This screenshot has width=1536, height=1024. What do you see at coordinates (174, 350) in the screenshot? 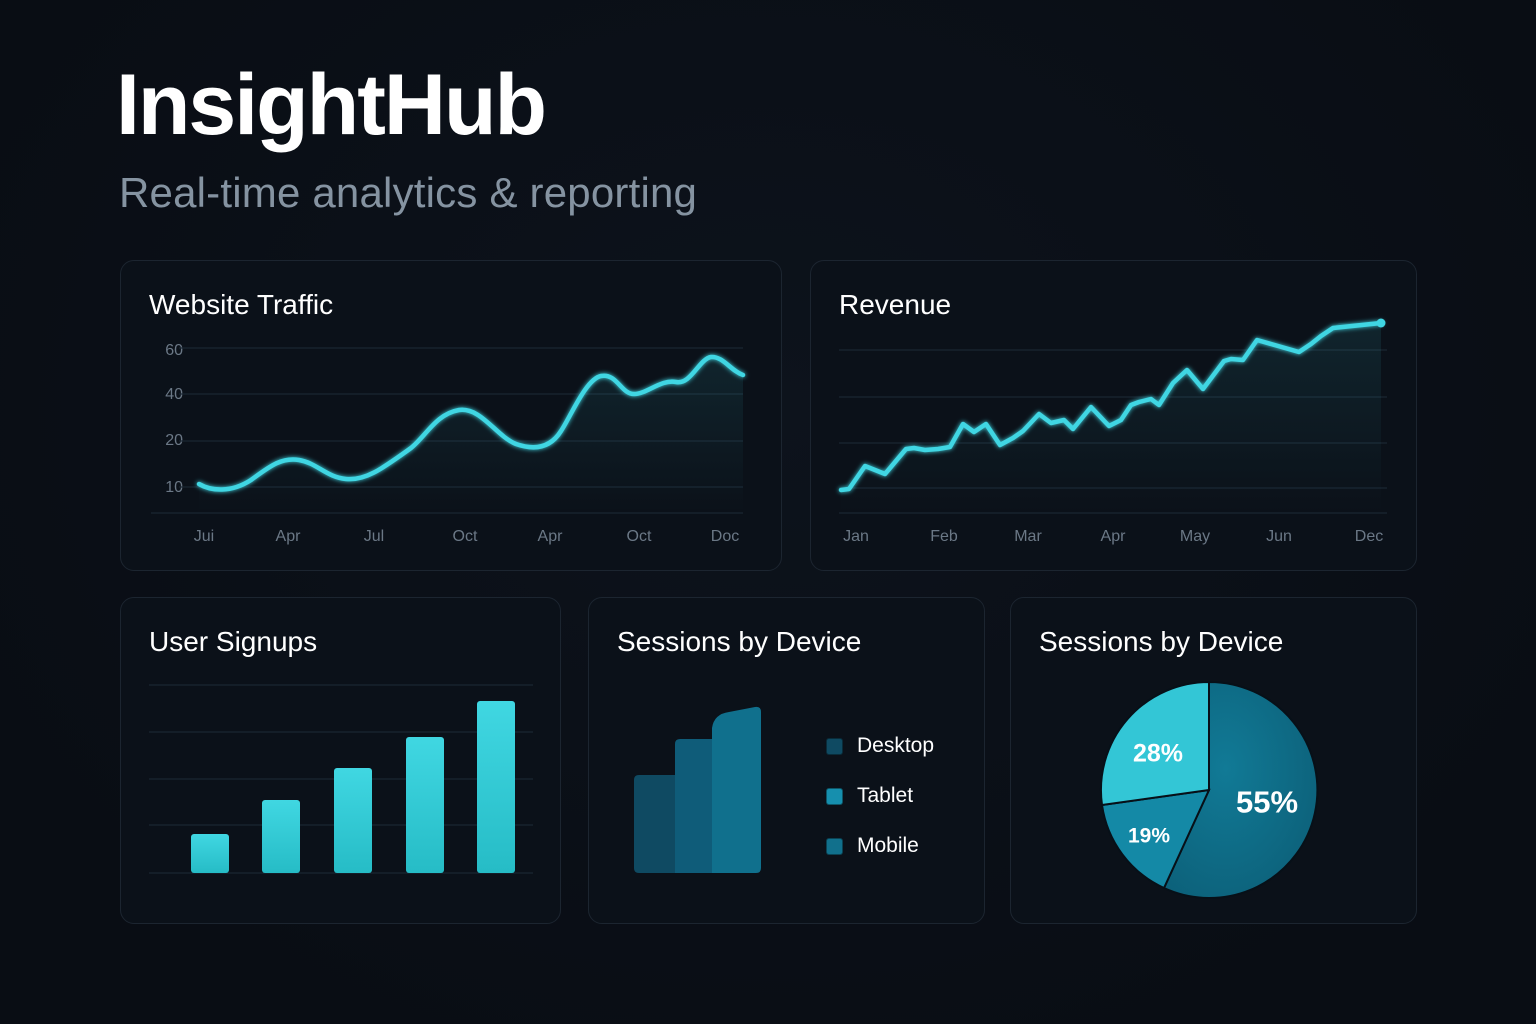
I see `y-tick-label: 60` at bounding box center [174, 350].